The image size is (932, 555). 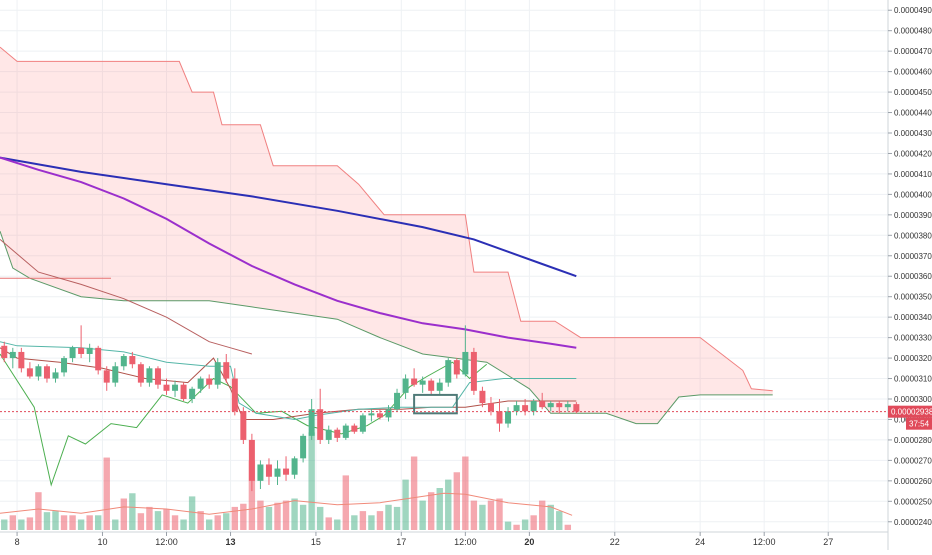 I want to click on highlight-box, so click(x=435, y=404).